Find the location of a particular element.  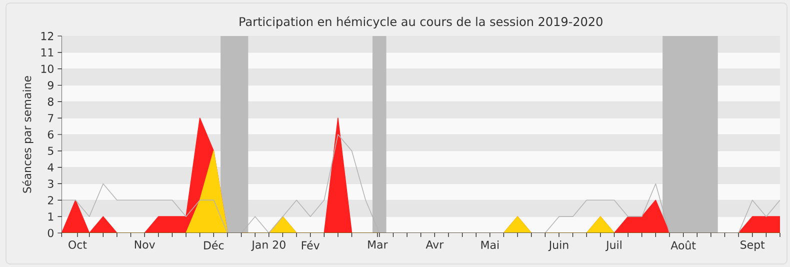

x-tick-label: Sept is located at coordinates (752, 245).